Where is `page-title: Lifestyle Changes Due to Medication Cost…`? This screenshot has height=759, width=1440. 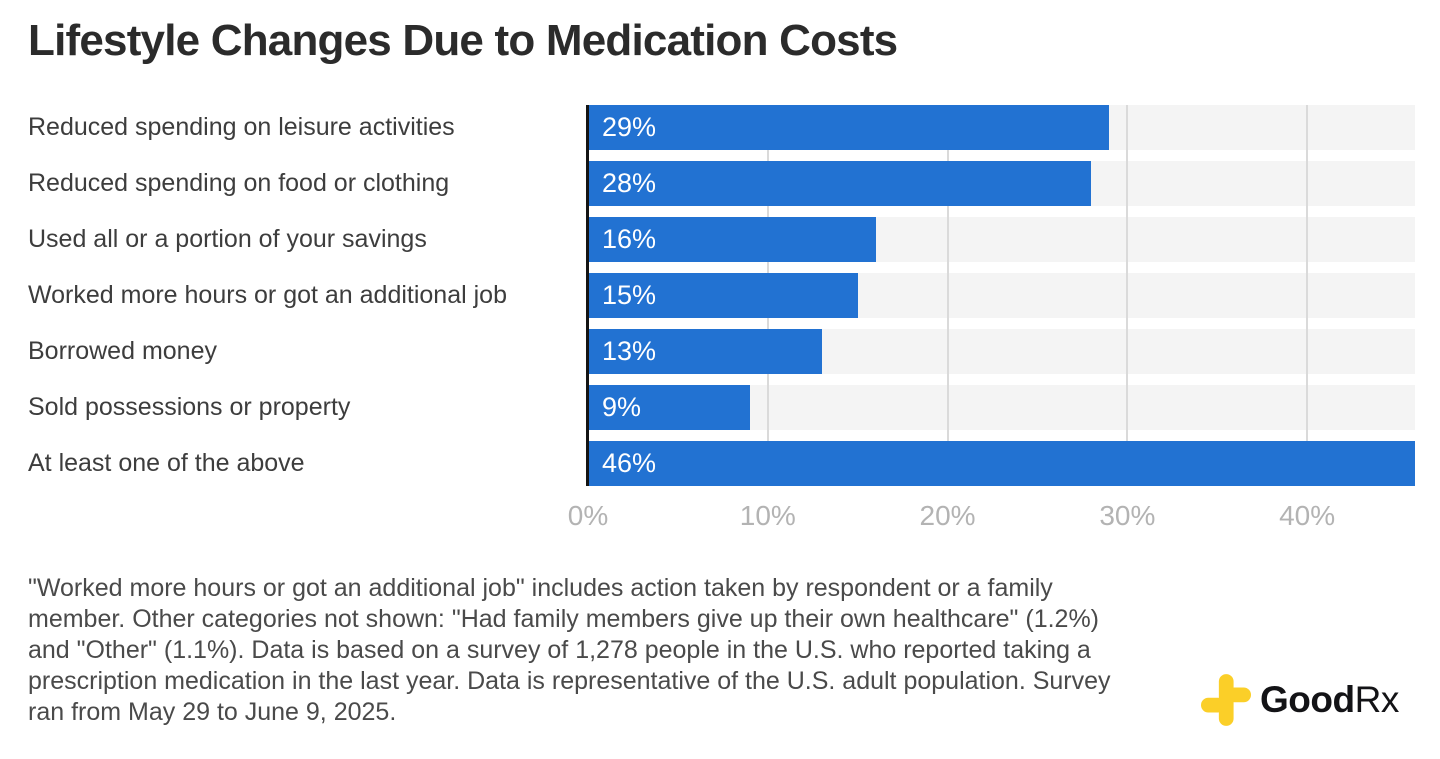
page-title: Lifestyle Changes Due to Medication Cost… is located at coordinates (463, 40).